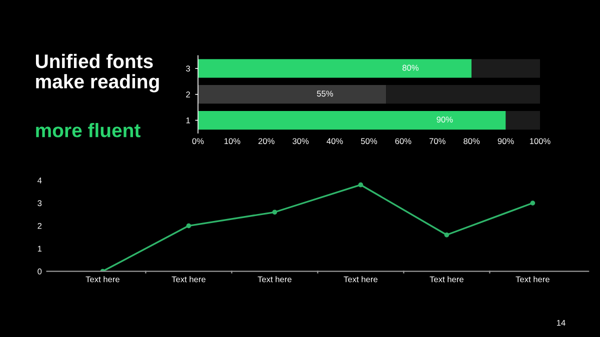 Image resolution: width=600 pixels, height=337 pixels. What do you see at coordinates (334, 141) in the screenshot?
I see `x-tick-label: 40%` at bounding box center [334, 141].